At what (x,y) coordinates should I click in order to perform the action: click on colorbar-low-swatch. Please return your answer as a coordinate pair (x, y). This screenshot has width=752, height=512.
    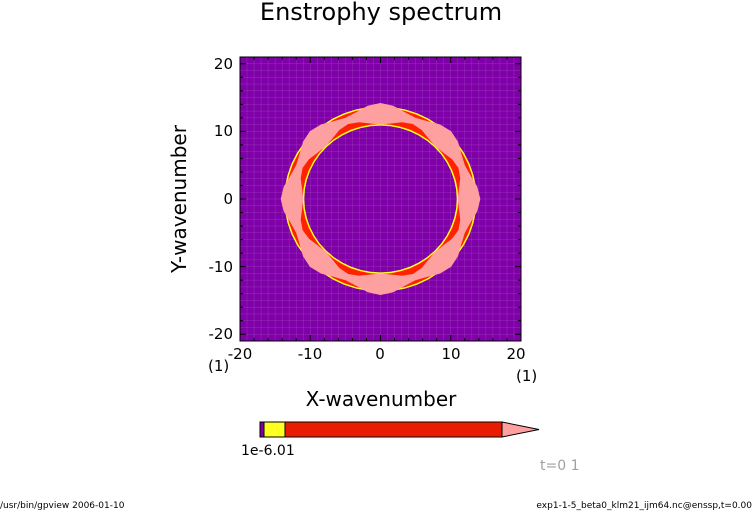
    Looking at the image, I should click on (274, 429).